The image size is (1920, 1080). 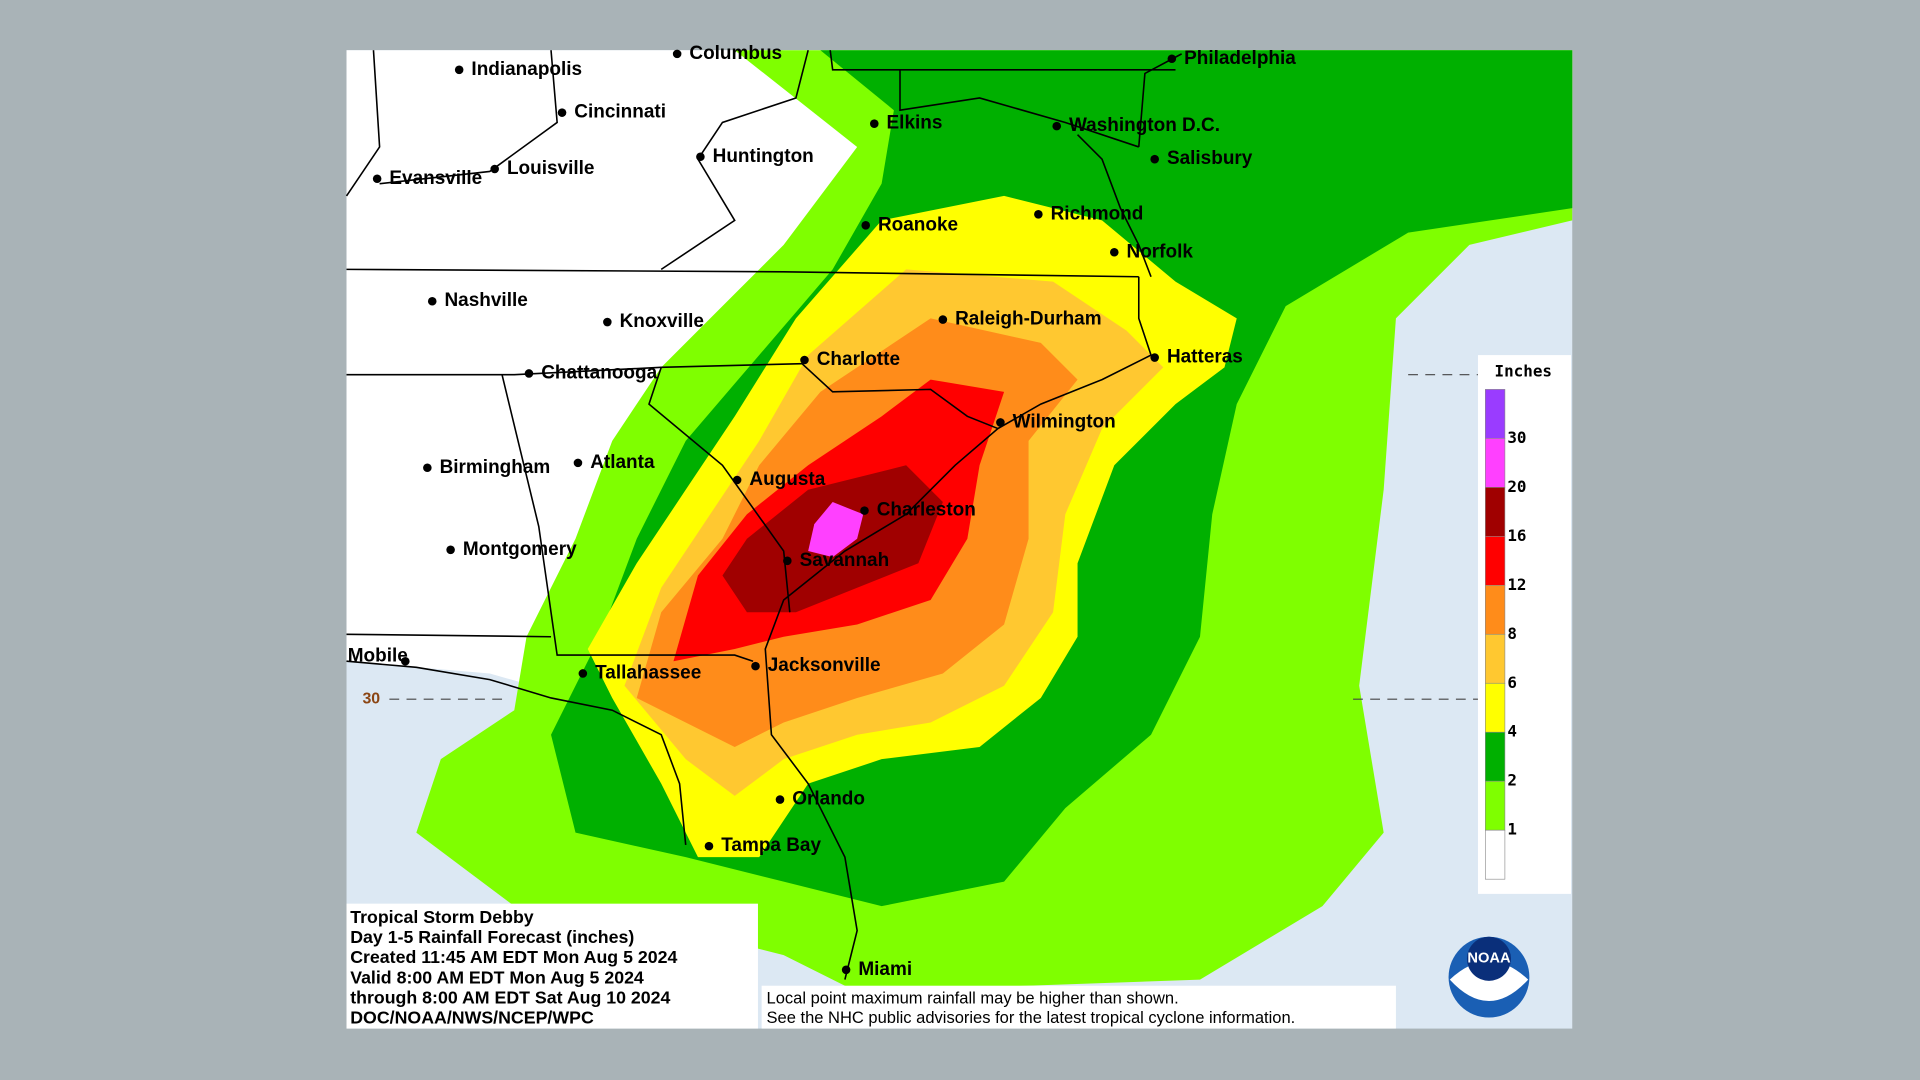 What do you see at coordinates (1516, 437) in the screenshot?
I see `legend-tick-label: 30` at bounding box center [1516, 437].